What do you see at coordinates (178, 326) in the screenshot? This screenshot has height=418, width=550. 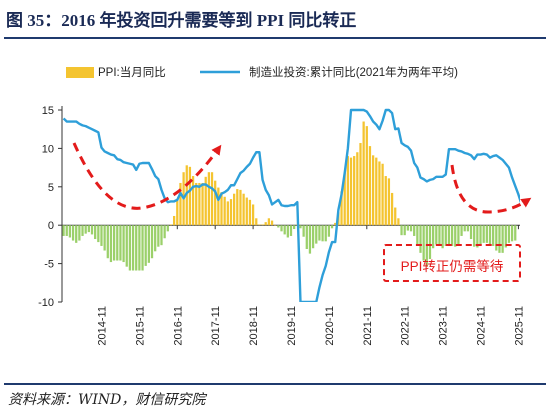 I see `x-tick-label: 2016-11` at bounding box center [178, 326].